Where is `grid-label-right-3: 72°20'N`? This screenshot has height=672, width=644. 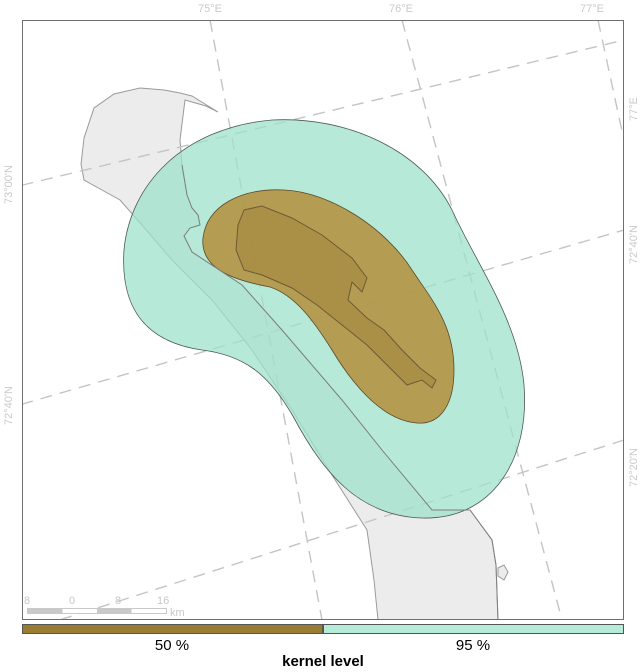
grid-label-right-3: 72°20'N is located at coordinates (634, 467).